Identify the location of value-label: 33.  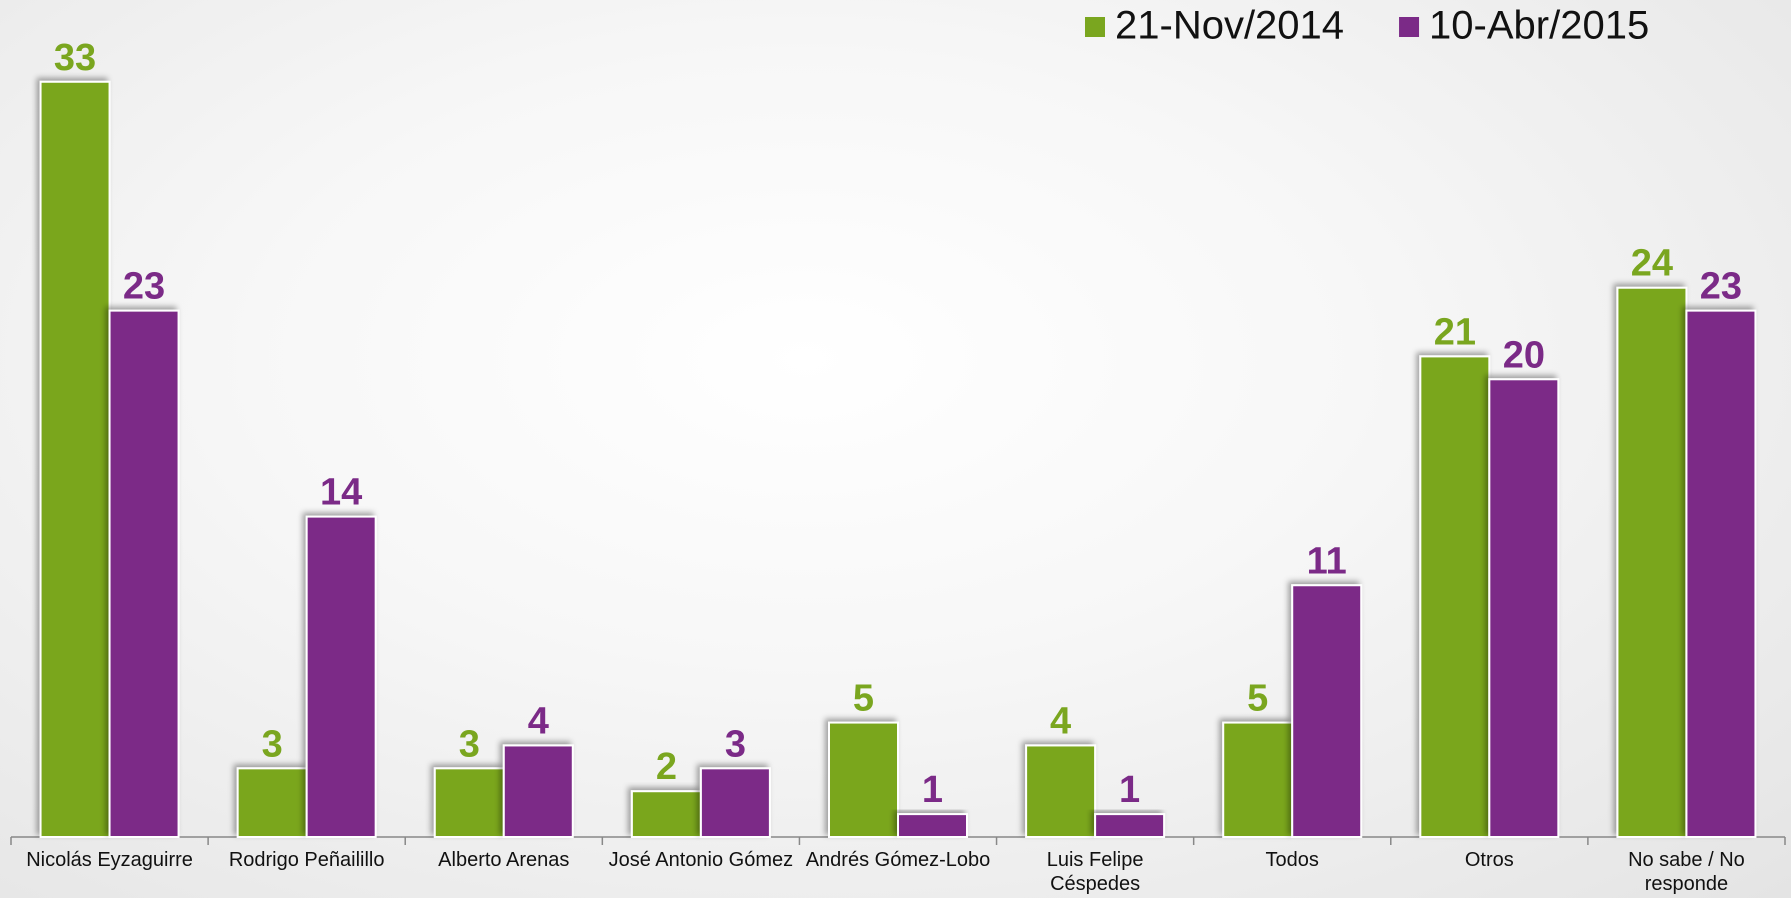
(75, 58).